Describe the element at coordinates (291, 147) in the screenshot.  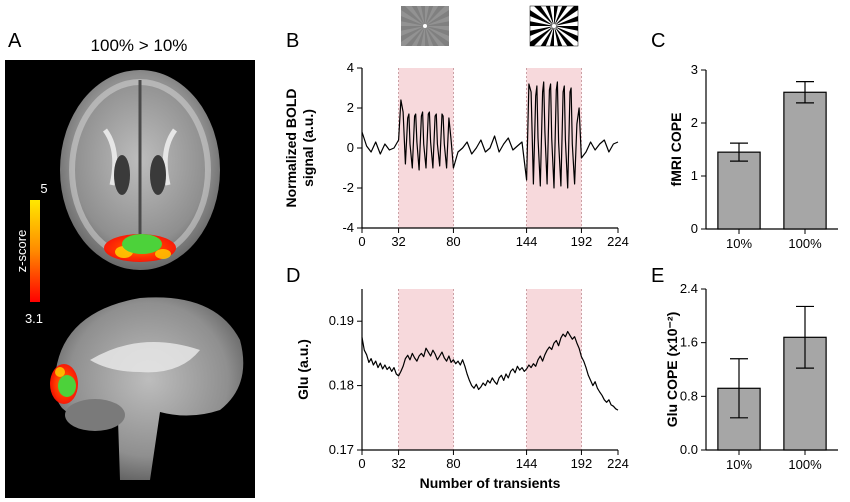
I see `y-axis-label-line-1: Normalized BOLD` at that location.